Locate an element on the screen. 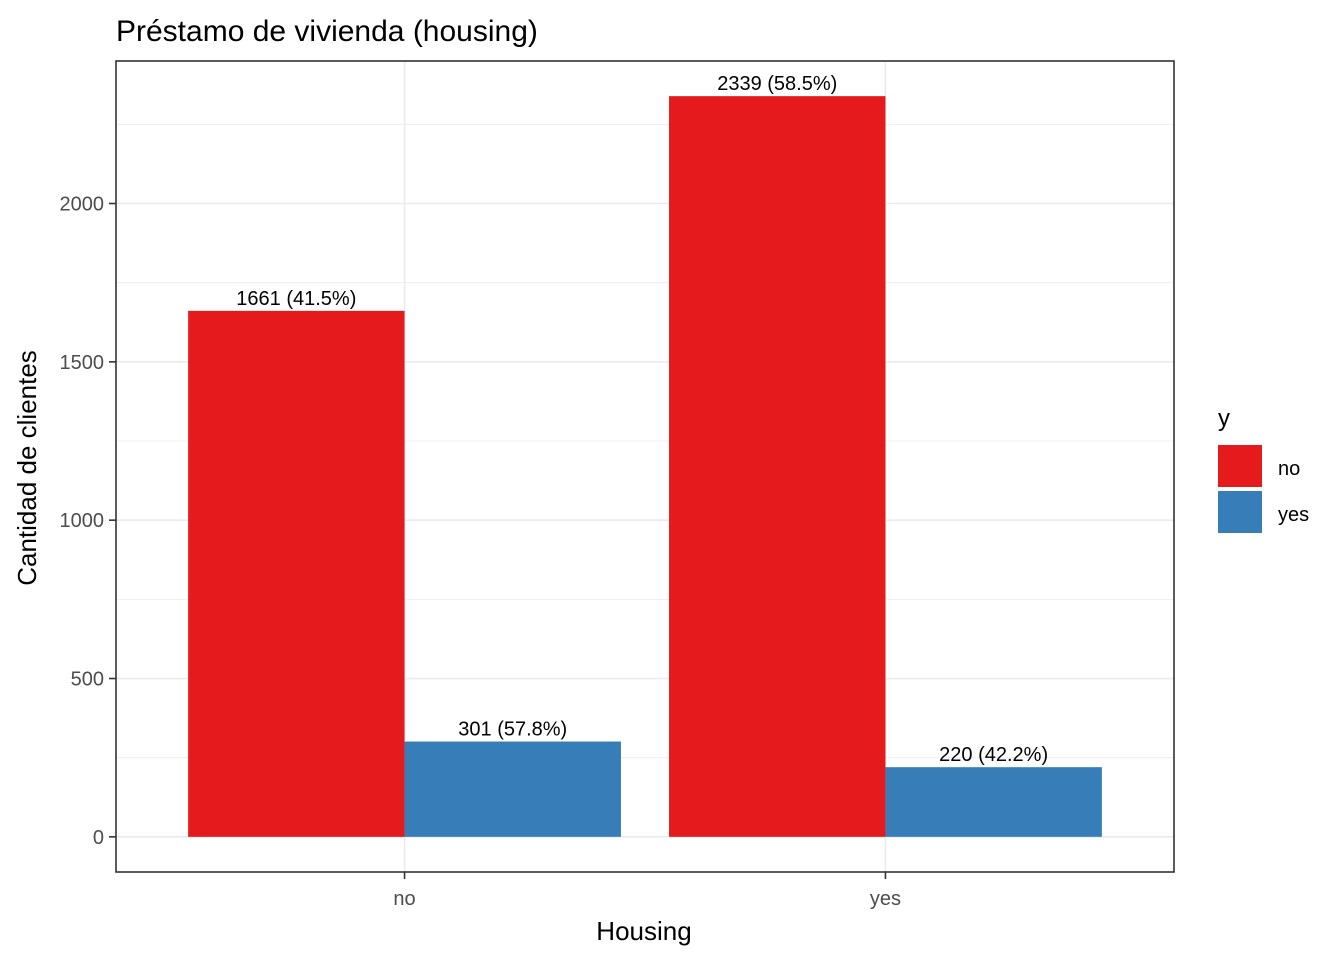 Image resolution: width=1344 pixels, height=960 pixels. y-tick-label: 1500 is located at coordinates (82, 363).